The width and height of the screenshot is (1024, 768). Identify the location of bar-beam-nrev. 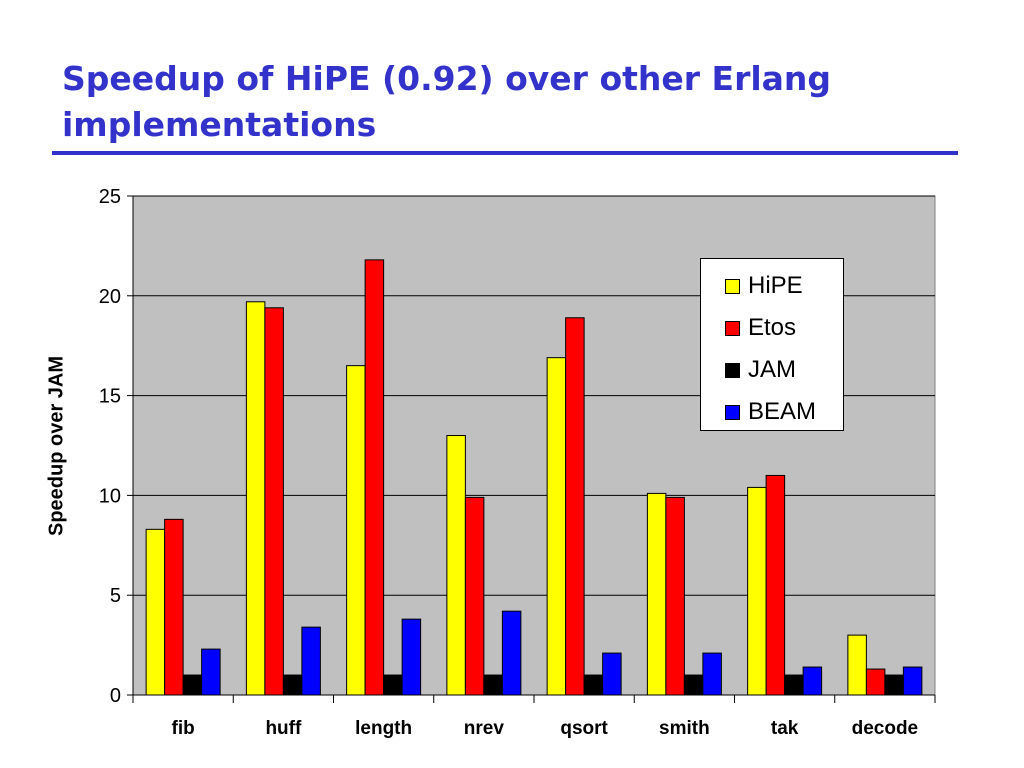
(511, 653).